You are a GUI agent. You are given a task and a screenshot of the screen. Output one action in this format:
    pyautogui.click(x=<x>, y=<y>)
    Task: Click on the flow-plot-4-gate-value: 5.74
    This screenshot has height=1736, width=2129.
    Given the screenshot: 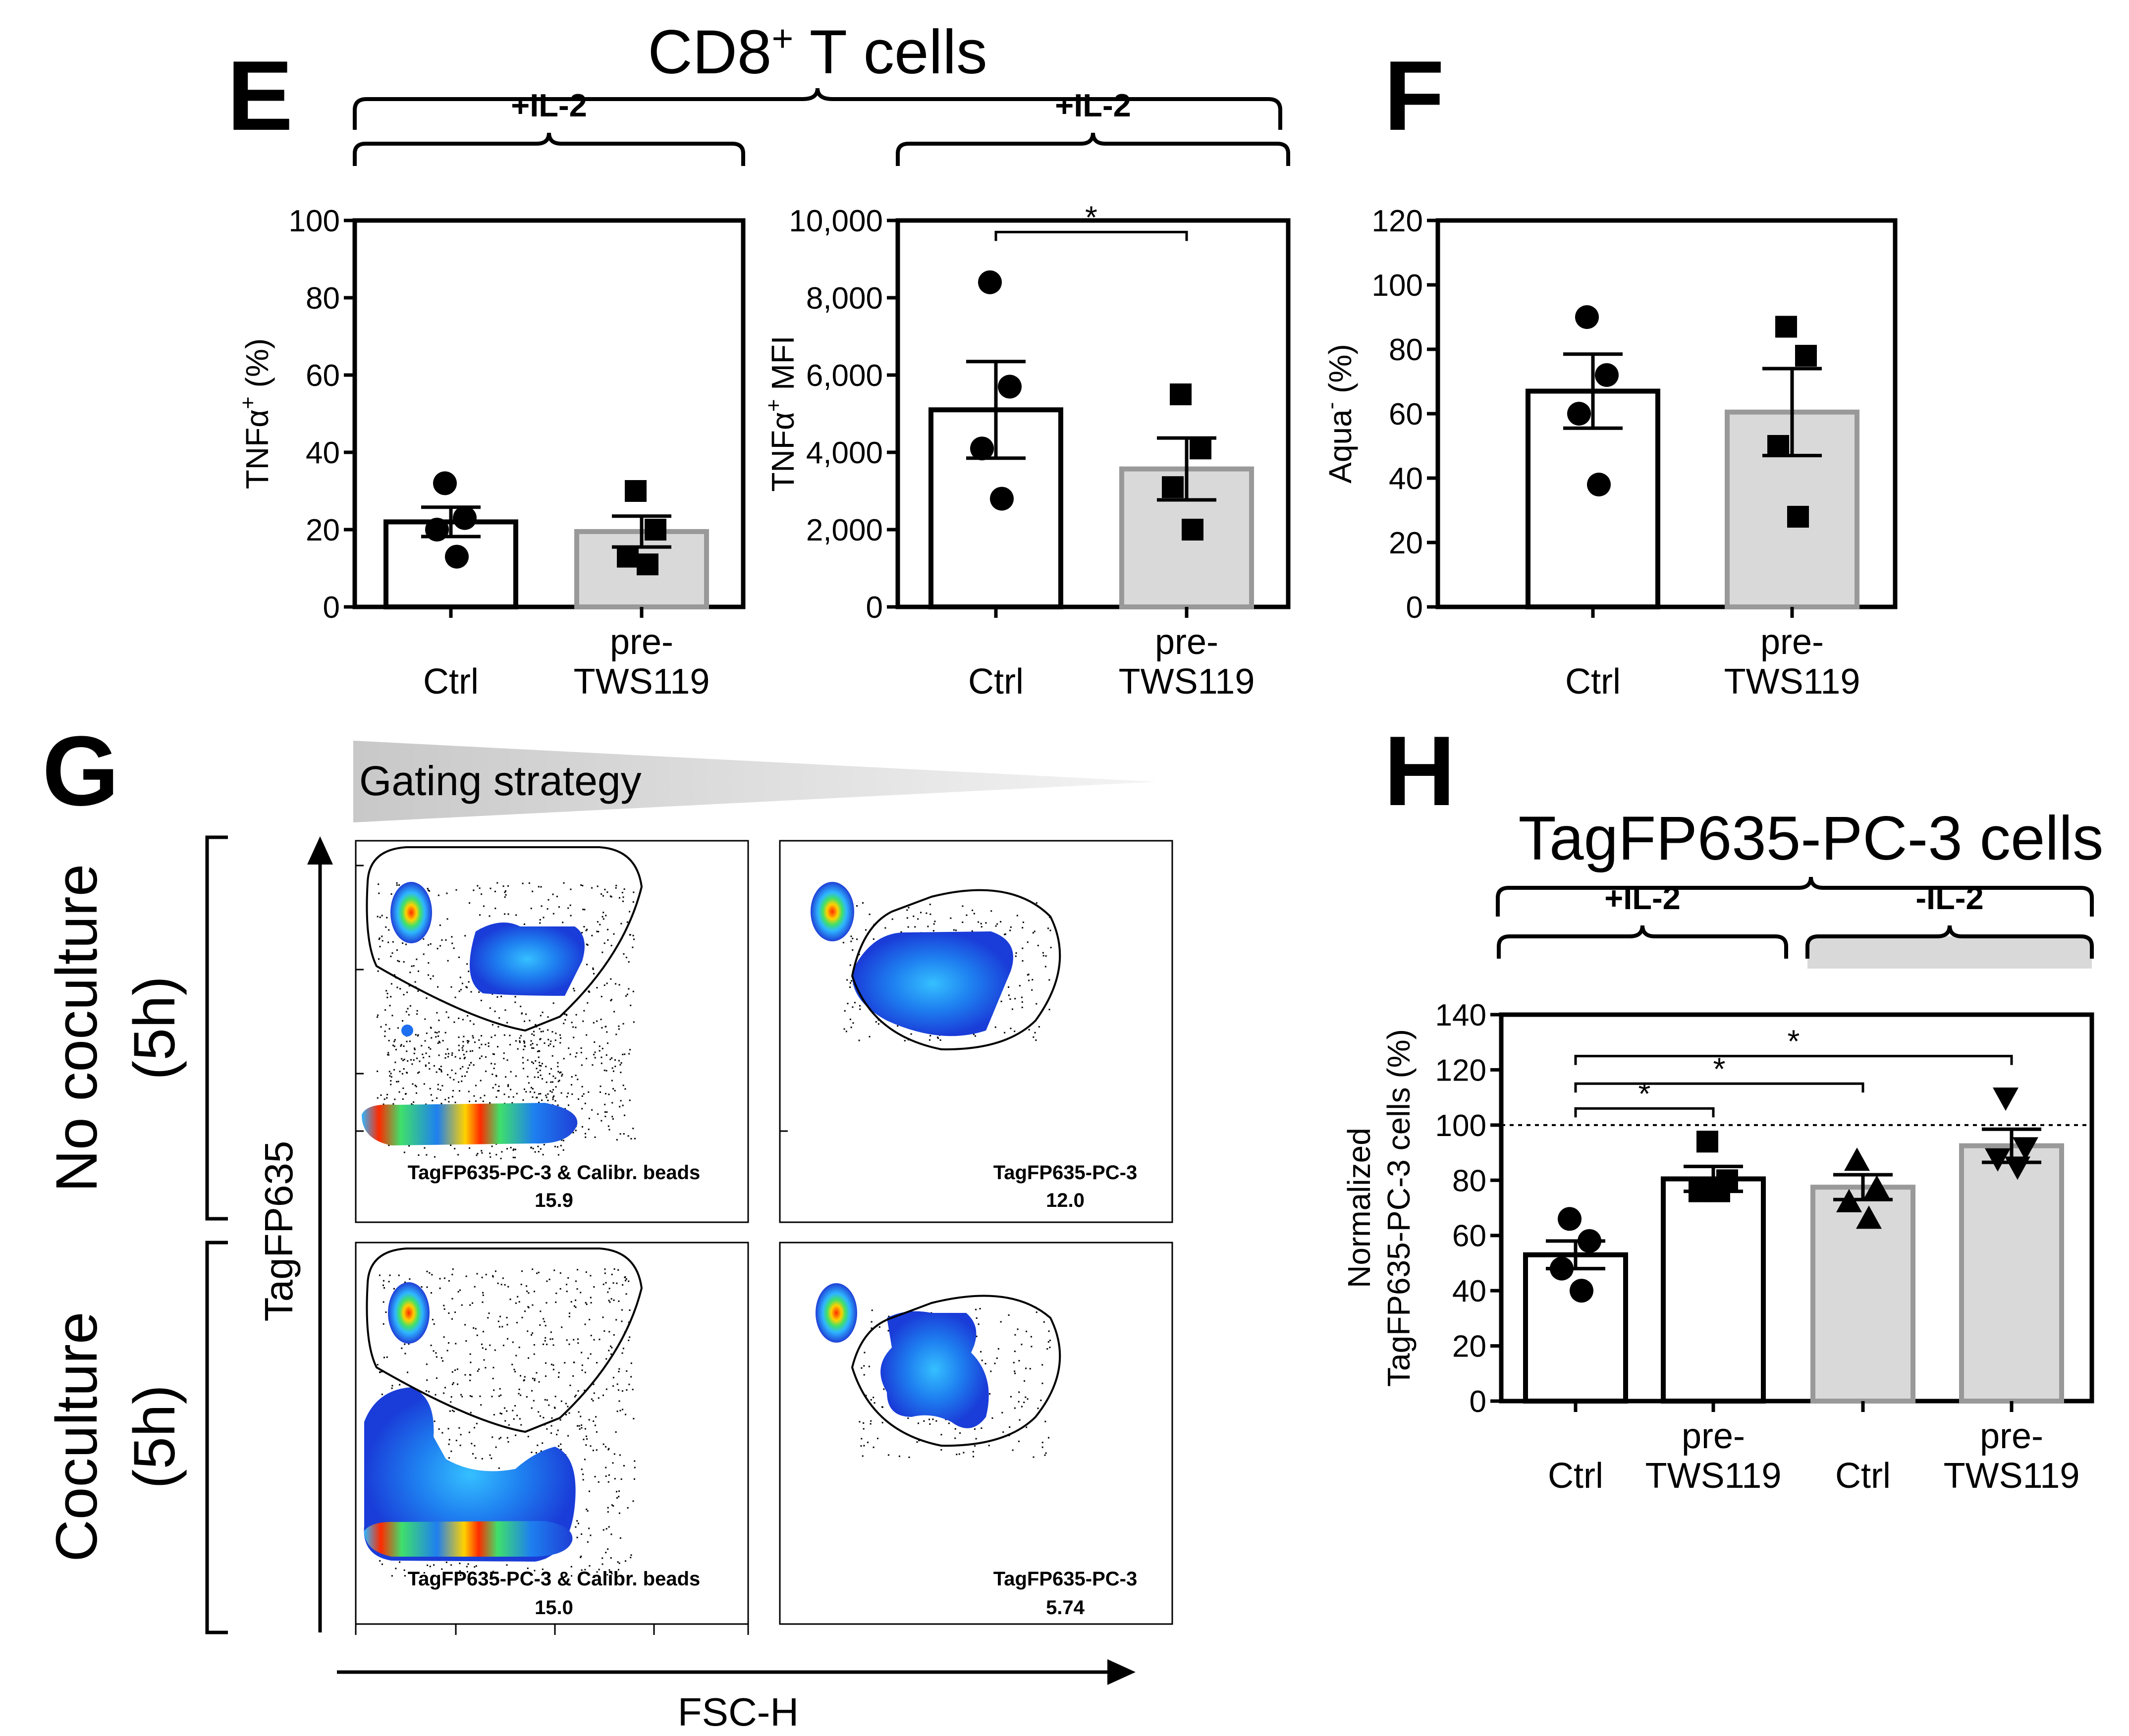 What is the action you would take?
    pyautogui.click(x=1065, y=1608)
    